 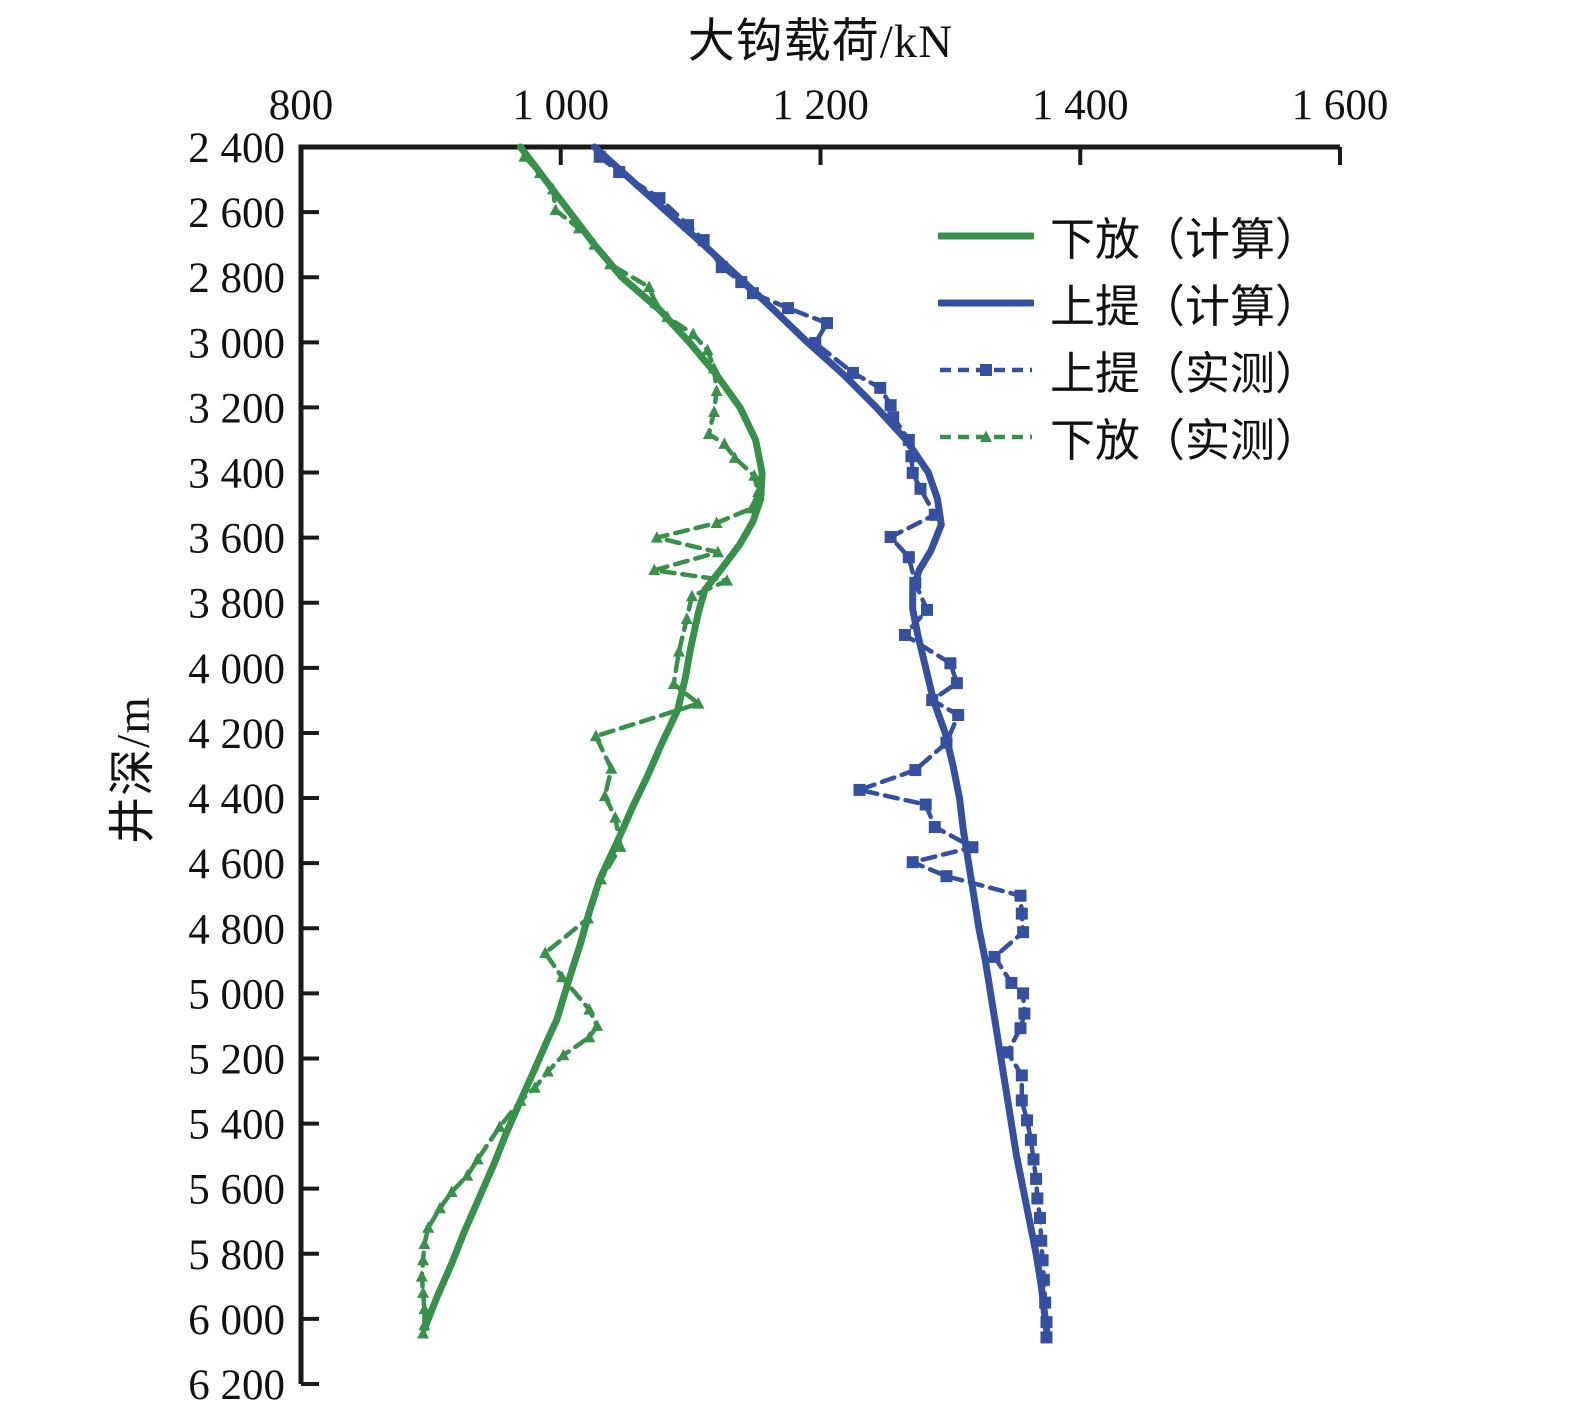 What do you see at coordinates (236, 148) in the screenshot?
I see `y-tick-label: 2 400` at bounding box center [236, 148].